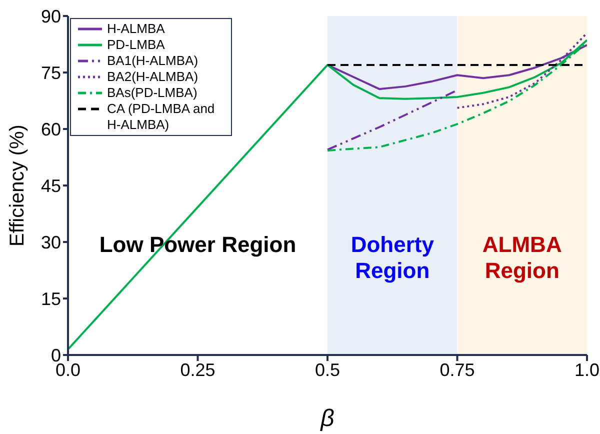  What do you see at coordinates (50, 242) in the screenshot?
I see `y-tick-label: 30` at bounding box center [50, 242].